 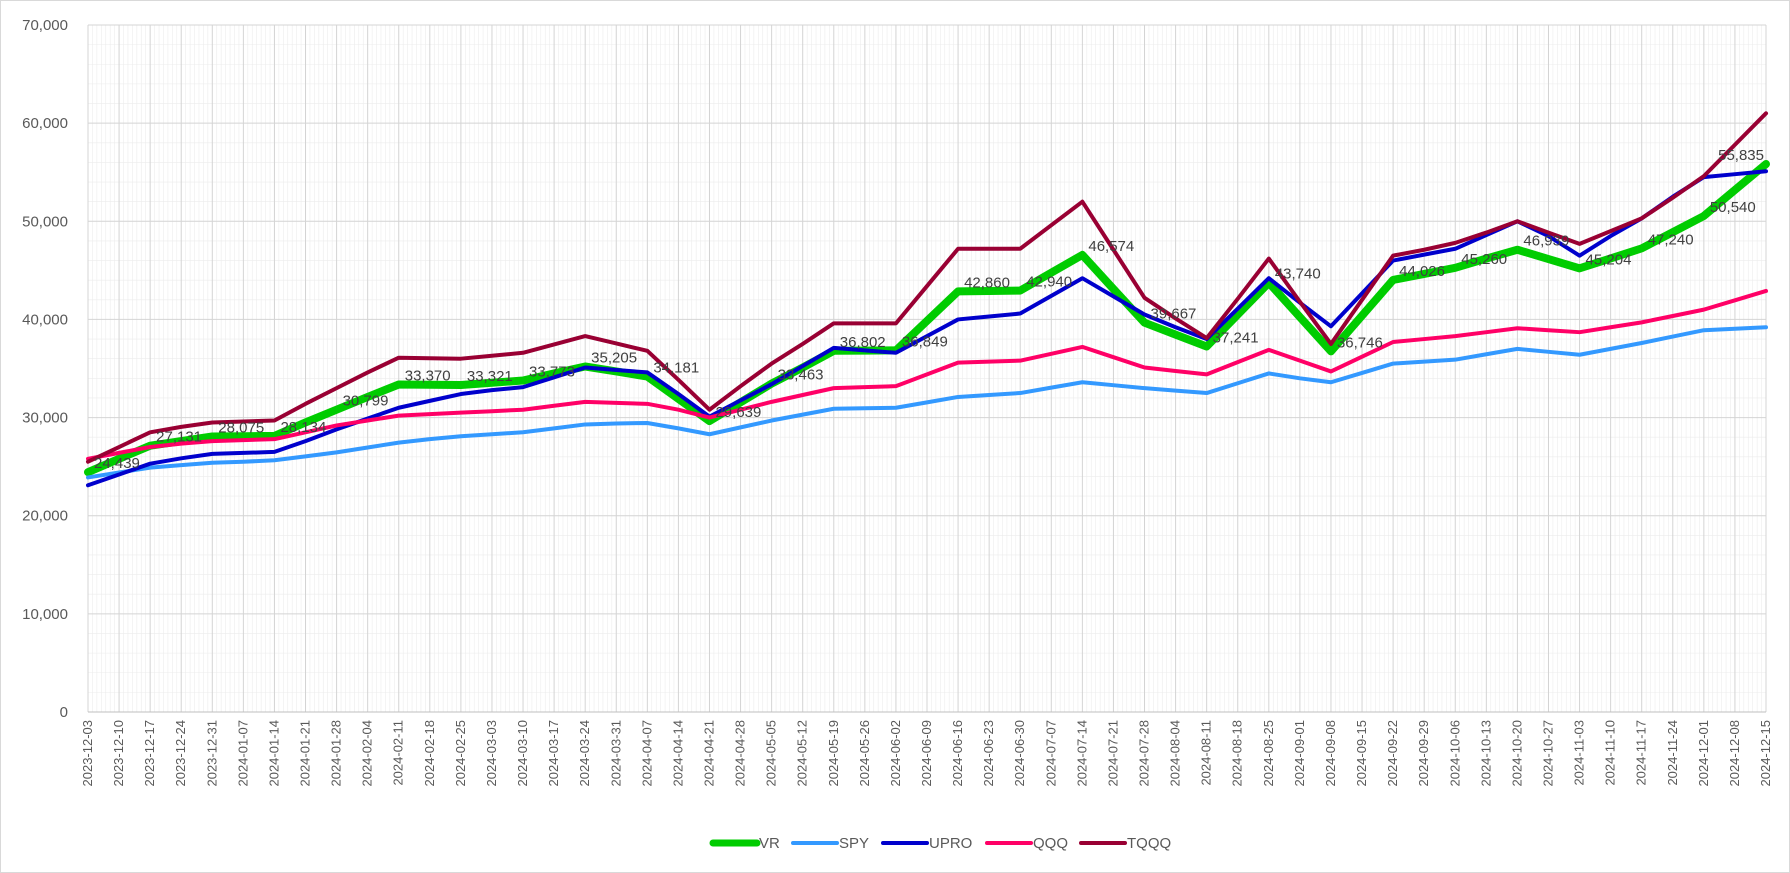 I want to click on data-label: 42,860, so click(x=987, y=282).